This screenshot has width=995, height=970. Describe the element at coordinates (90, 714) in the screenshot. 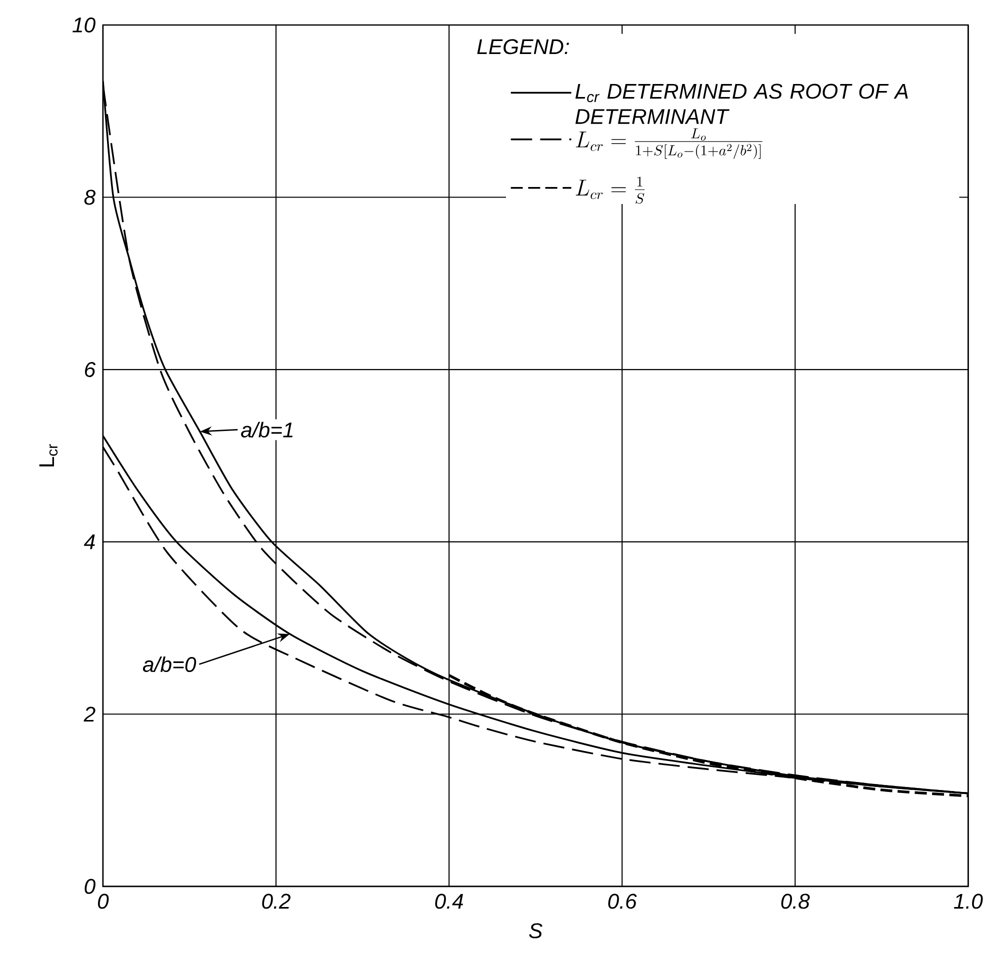

I see `y-tick-label: 2` at that location.